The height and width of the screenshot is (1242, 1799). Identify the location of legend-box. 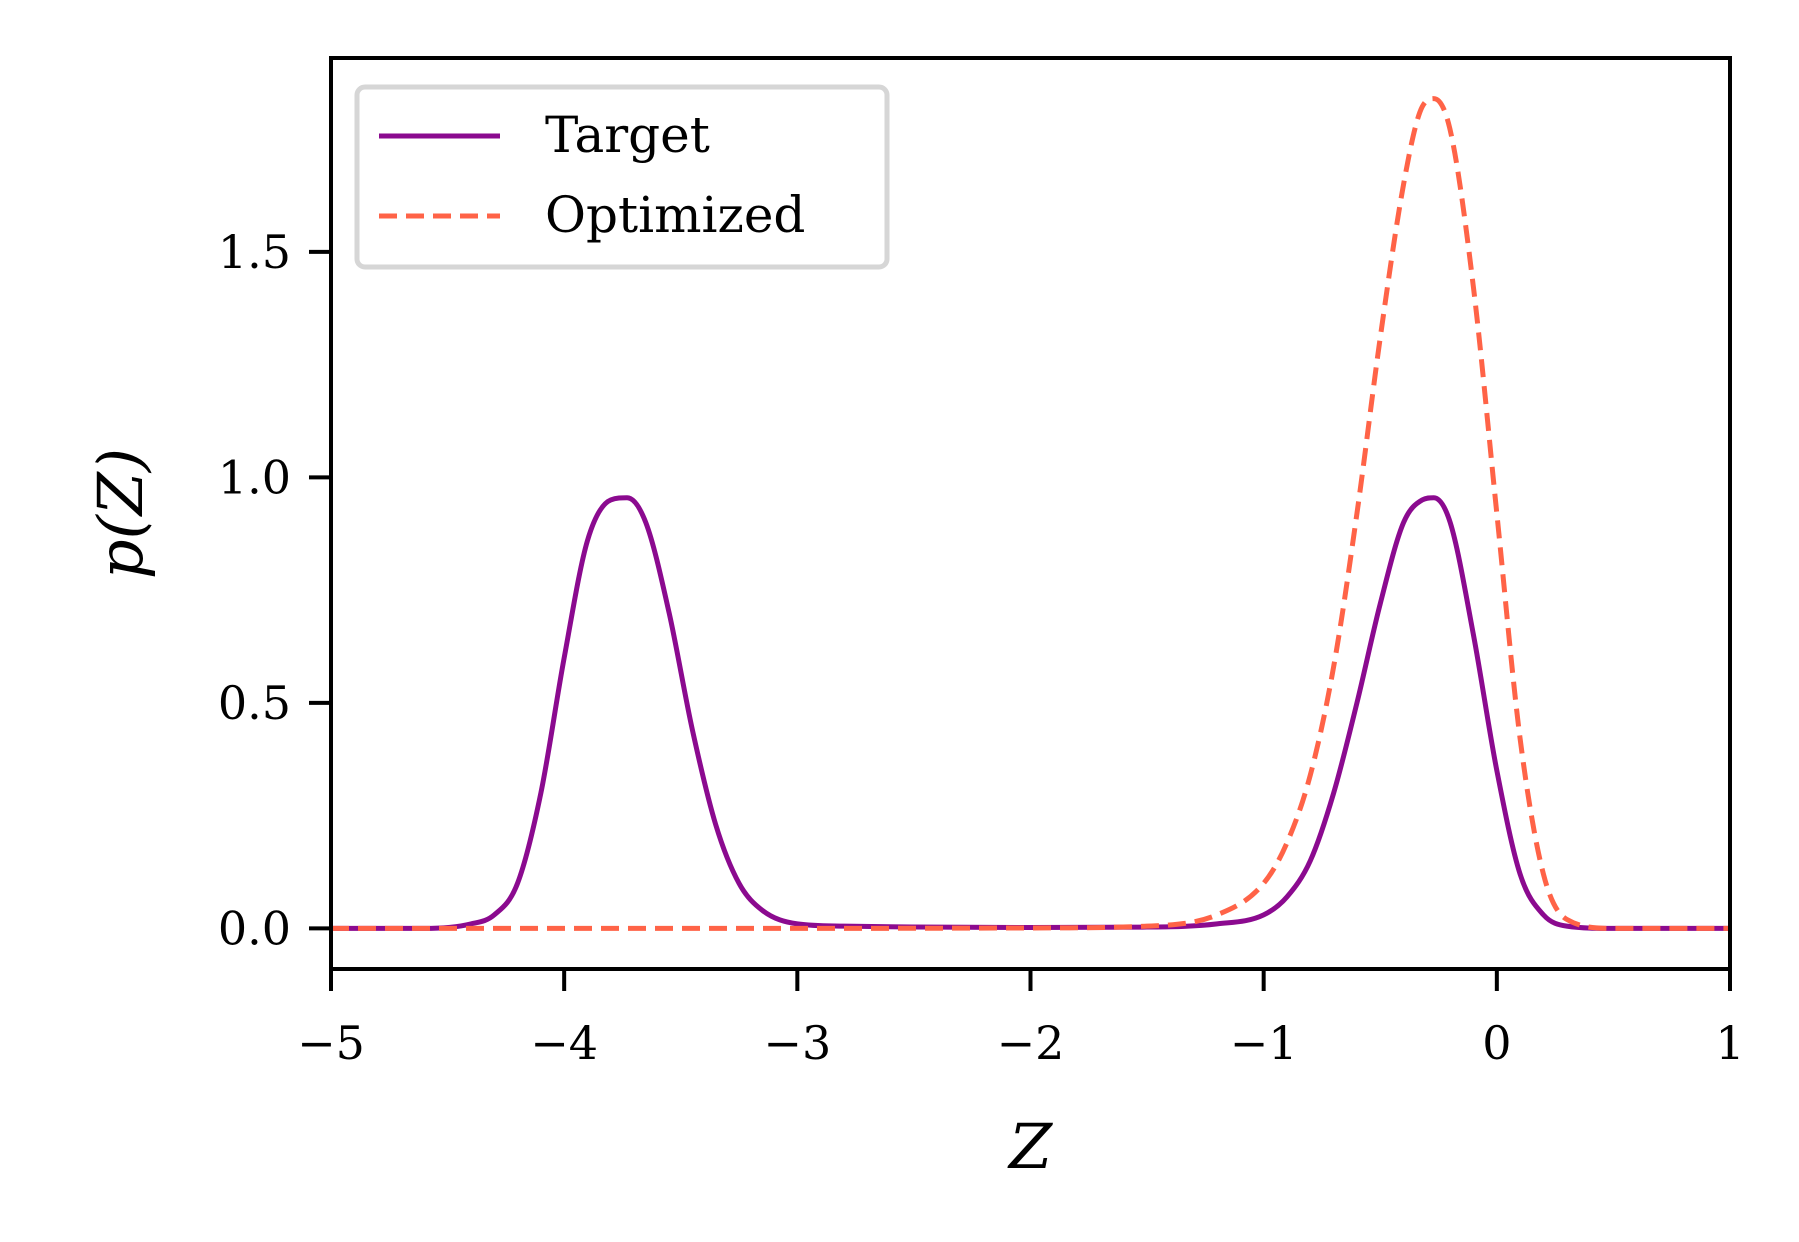
(622, 177).